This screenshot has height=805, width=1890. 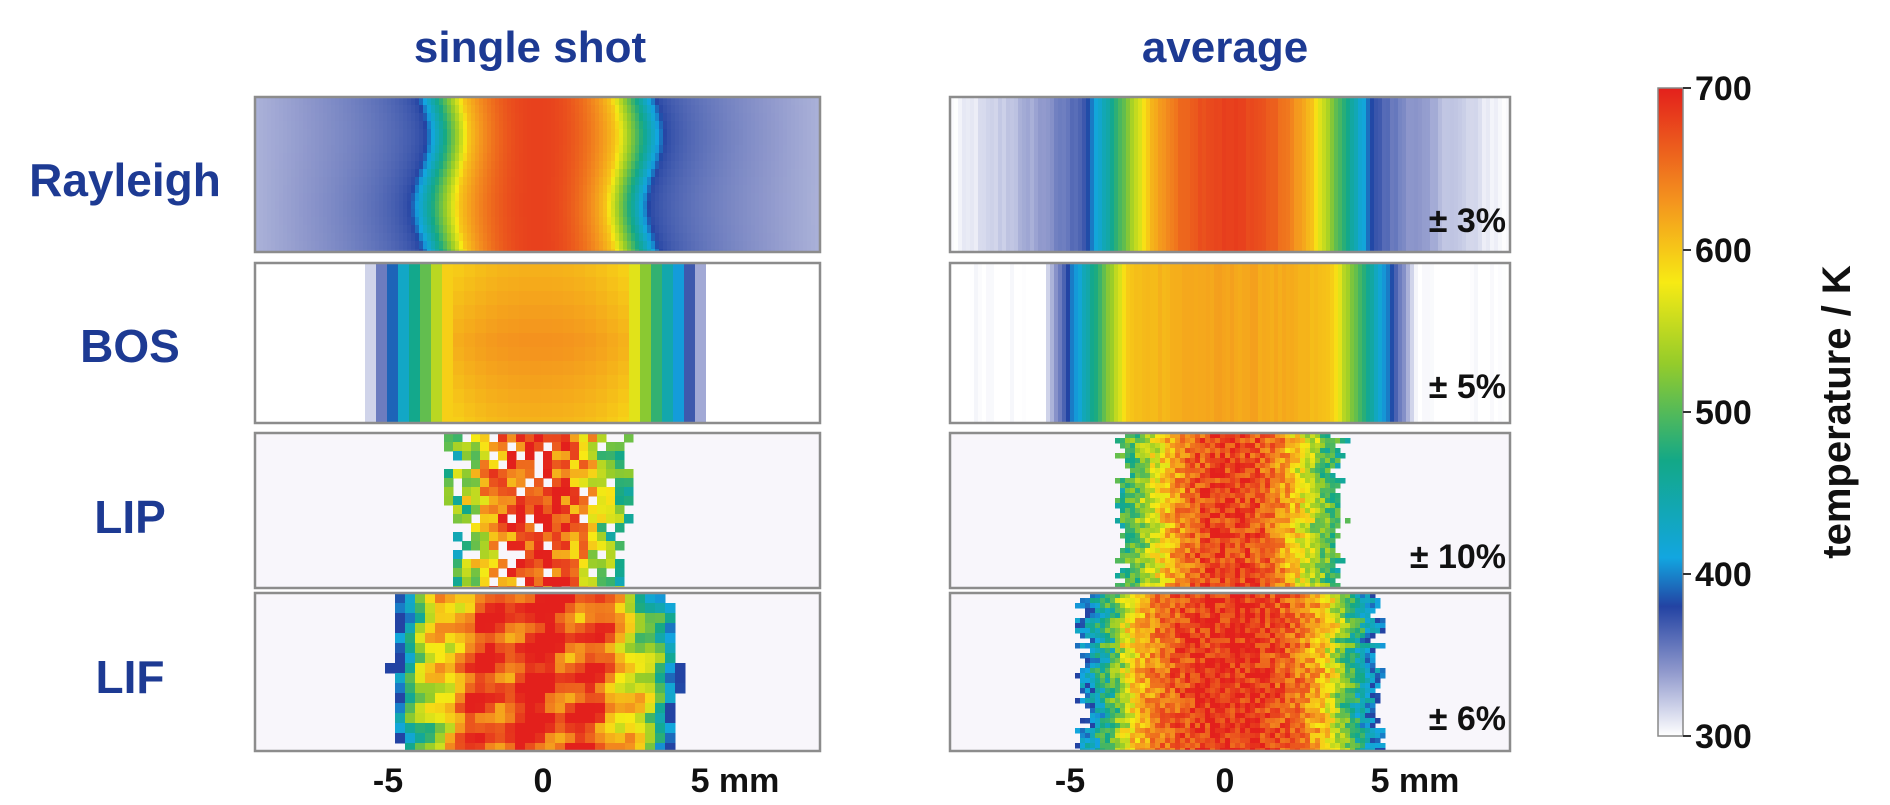 I want to click on colorbar-tick-500: 500, so click(x=1723, y=413).